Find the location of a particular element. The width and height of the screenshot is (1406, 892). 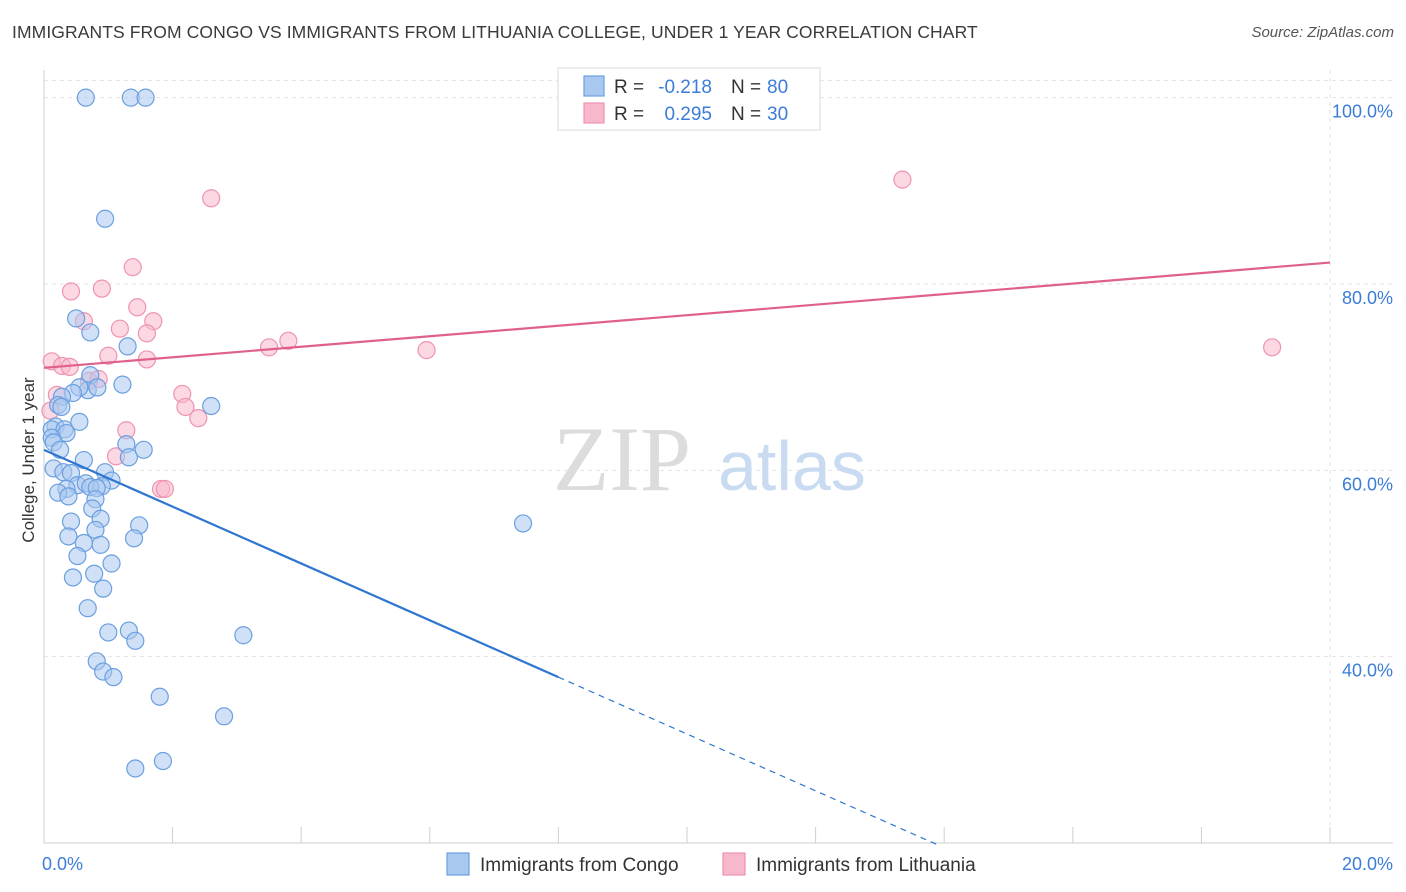

x-tick-label-max: 20.0% is located at coordinates (1367, 864).